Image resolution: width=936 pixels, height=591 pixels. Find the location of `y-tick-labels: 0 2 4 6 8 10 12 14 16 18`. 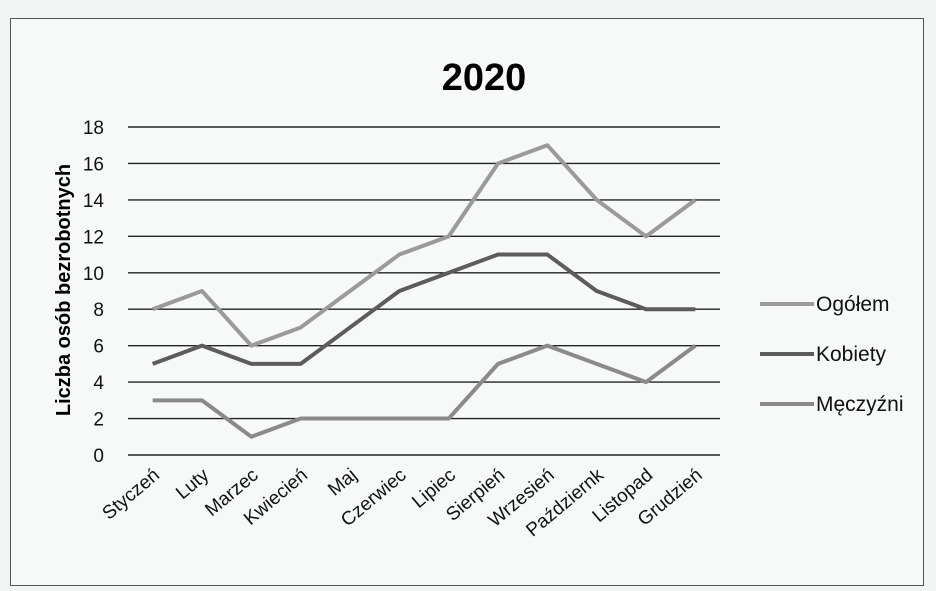

y-tick-labels: 0 2 4 6 8 10 12 14 16 18 is located at coordinates (94, 292).